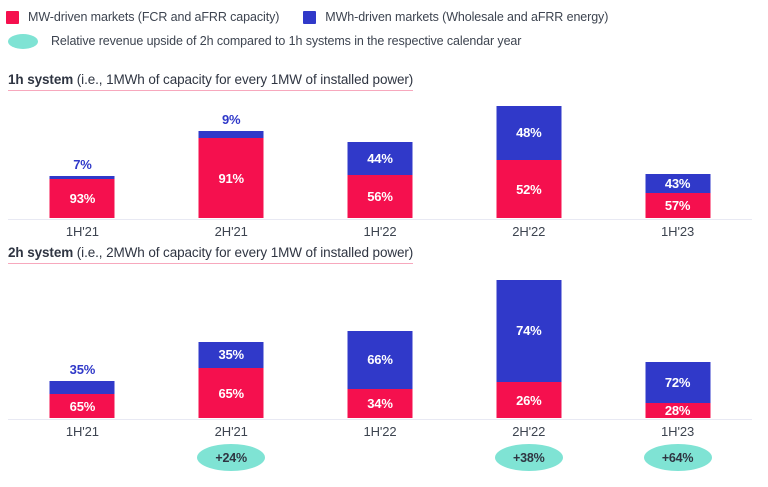  I want to click on bar-outside-label-mwh-driven: 35%, so click(82, 369).